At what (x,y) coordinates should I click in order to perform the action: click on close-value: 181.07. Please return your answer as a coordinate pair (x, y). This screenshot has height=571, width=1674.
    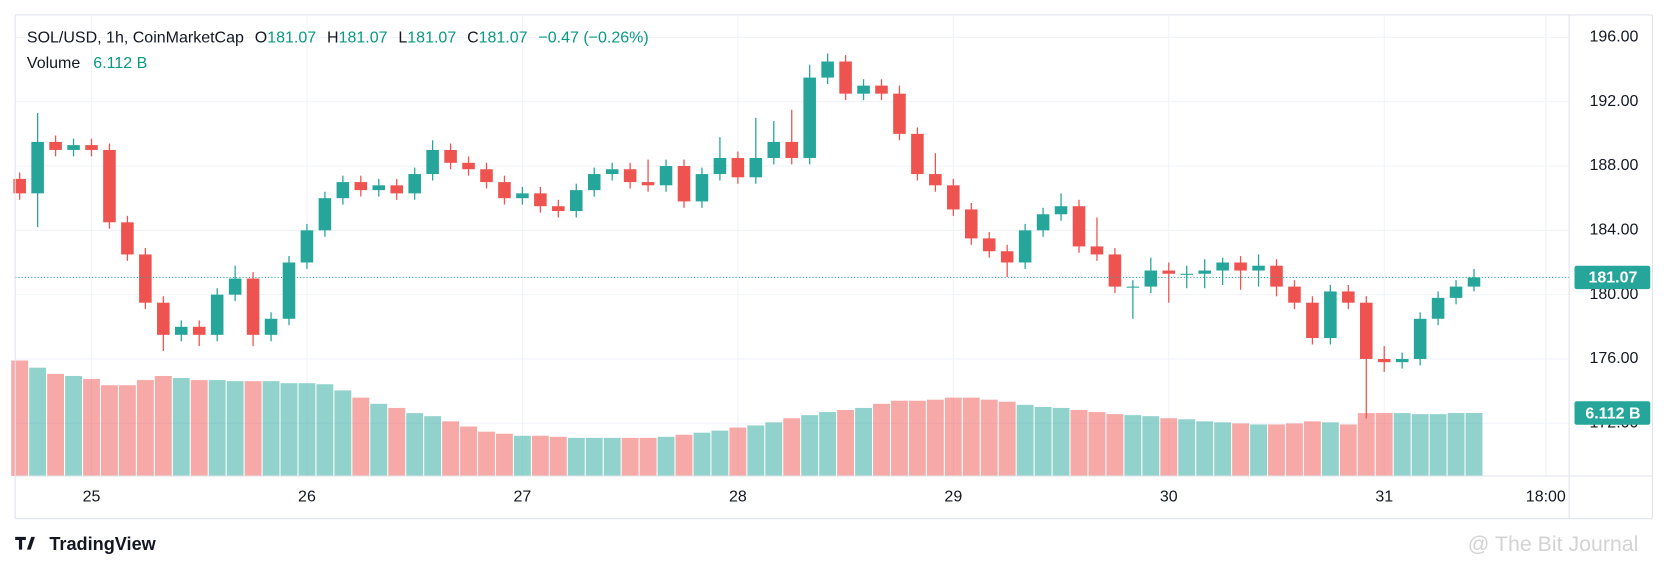
    Looking at the image, I should click on (503, 38).